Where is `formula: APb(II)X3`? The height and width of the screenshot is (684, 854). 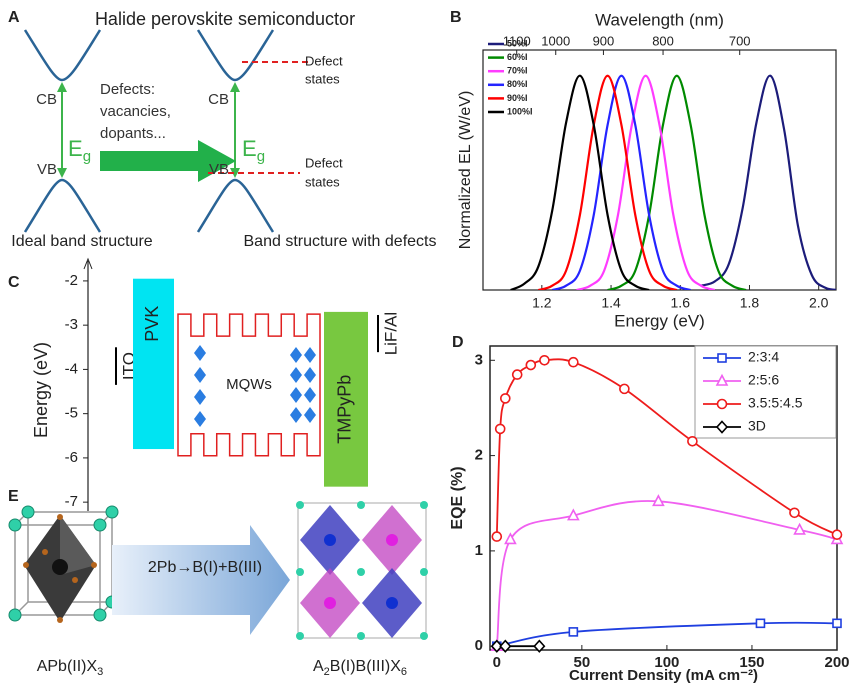
formula: APb(II)X3 is located at coordinates (70, 668).